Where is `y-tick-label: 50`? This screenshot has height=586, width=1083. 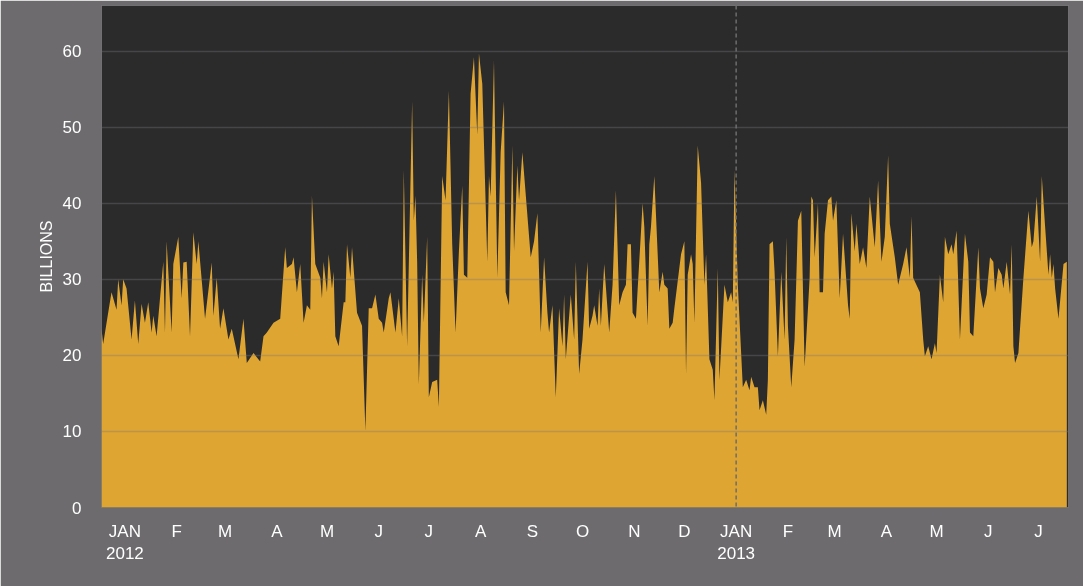 y-tick-label: 50 is located at coordinates (72, 128).